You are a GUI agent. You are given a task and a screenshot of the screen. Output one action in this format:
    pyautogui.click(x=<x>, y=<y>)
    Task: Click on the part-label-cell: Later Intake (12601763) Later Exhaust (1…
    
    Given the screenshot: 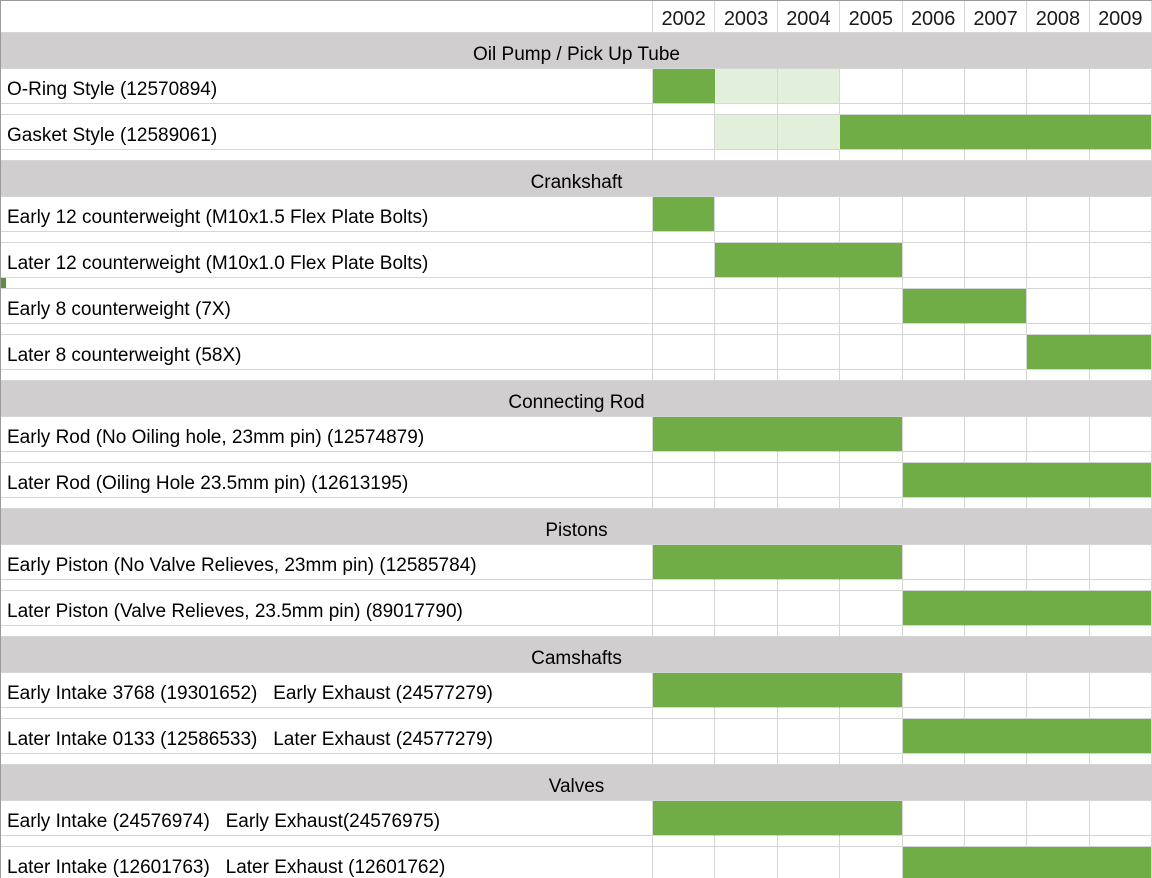 What is the action you would take?
    pyautogui.click(x=327, y=862)
    